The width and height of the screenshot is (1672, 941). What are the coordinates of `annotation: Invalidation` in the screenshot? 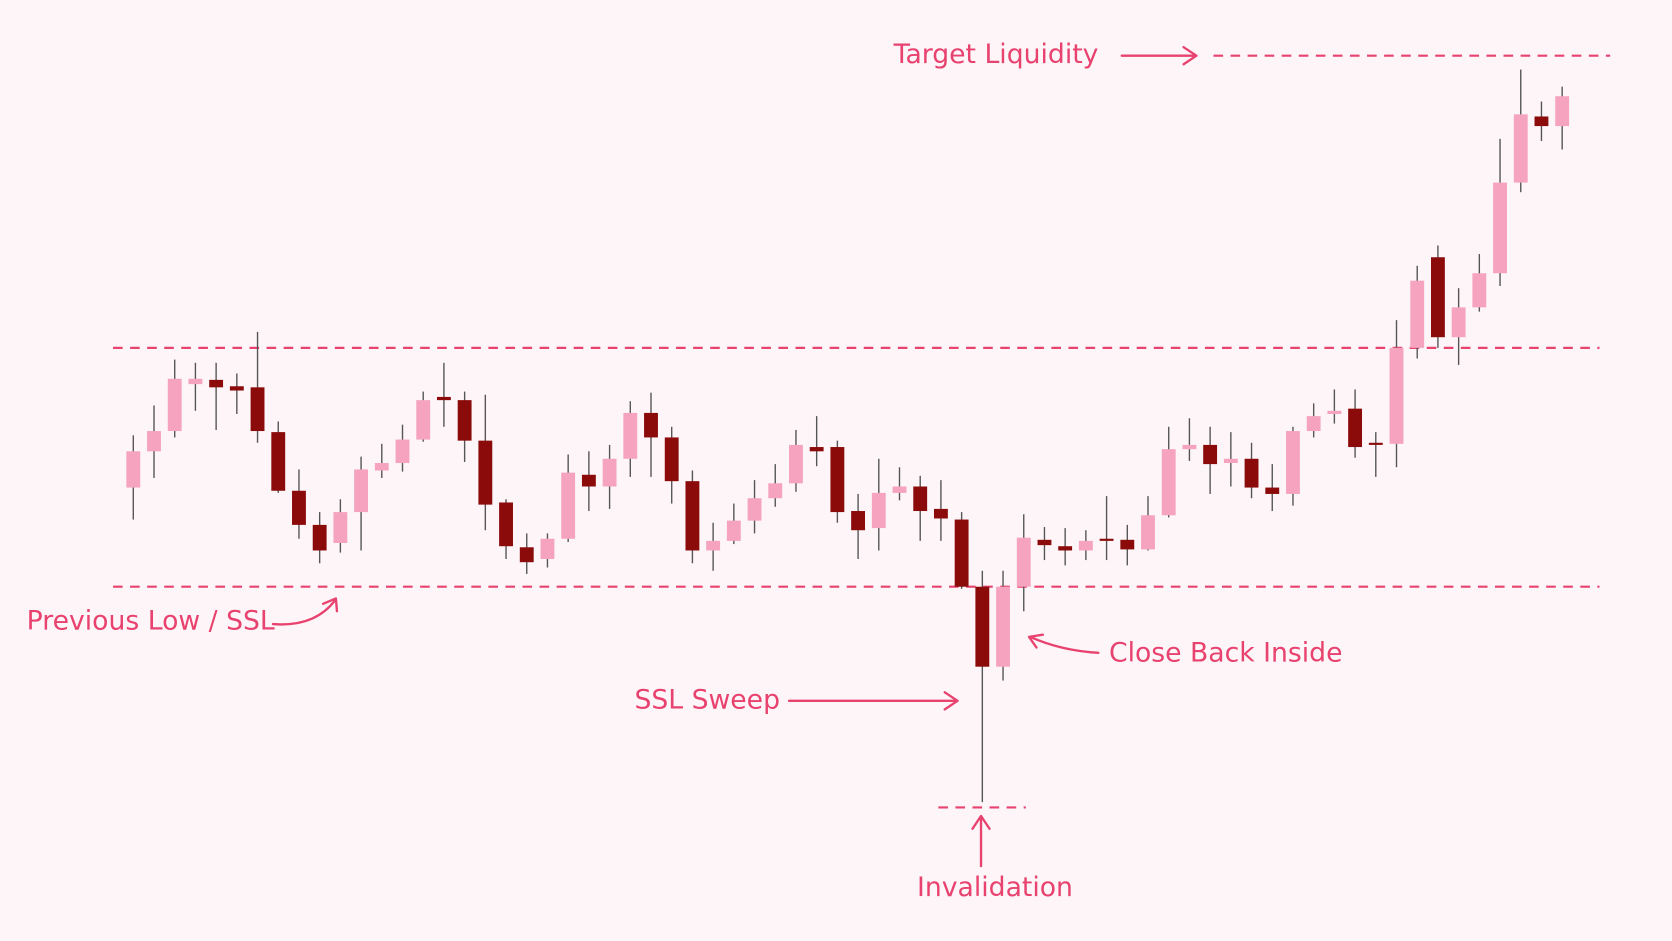 It's located at (995, 887).